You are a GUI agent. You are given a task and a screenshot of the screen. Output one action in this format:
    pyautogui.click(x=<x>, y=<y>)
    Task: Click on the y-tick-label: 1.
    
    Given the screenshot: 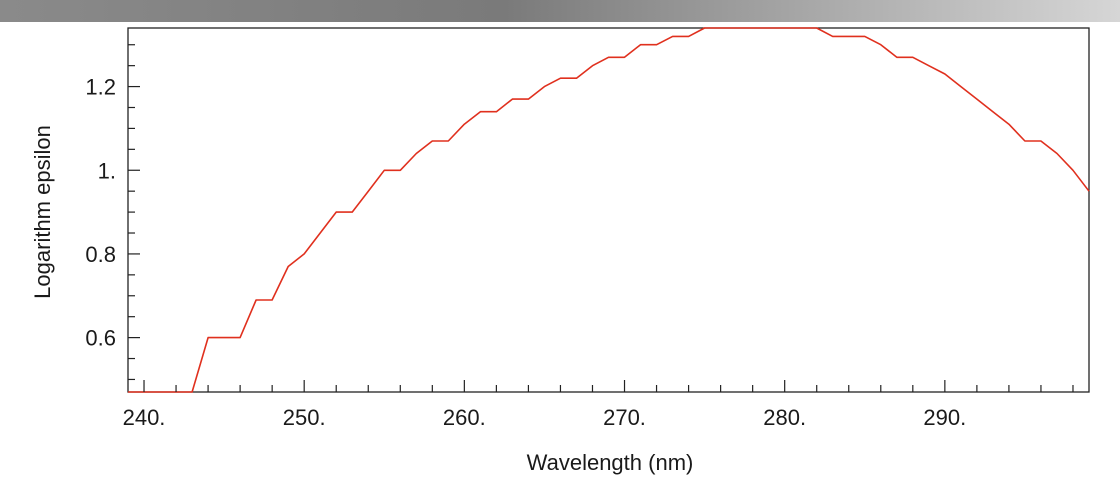 What is the action you would take?
    pyautogui.click(x=107, y=170)
    